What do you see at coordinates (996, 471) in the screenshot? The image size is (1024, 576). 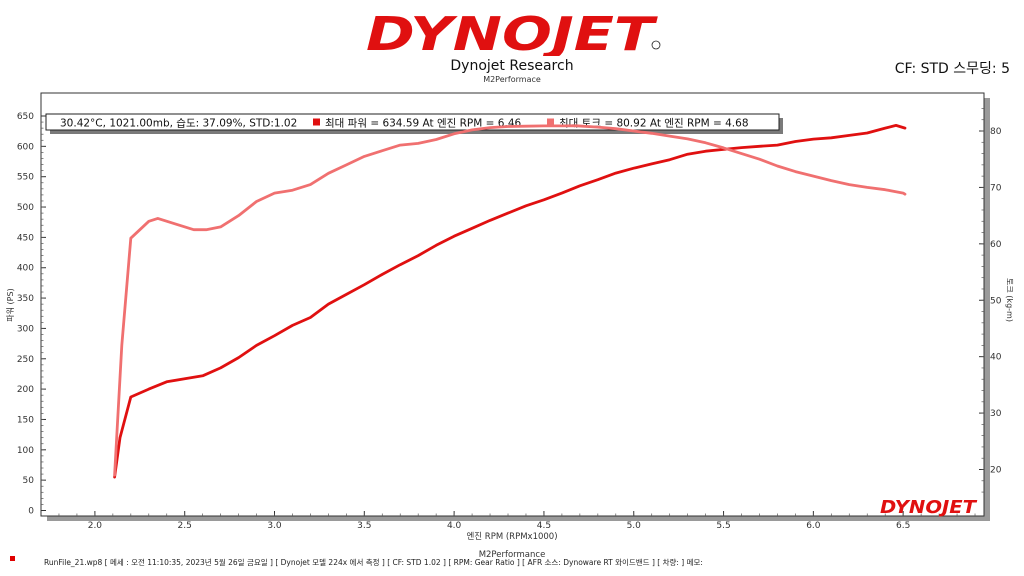 I see `y-right-tick-label: 20` at bounding box center [996, 471].